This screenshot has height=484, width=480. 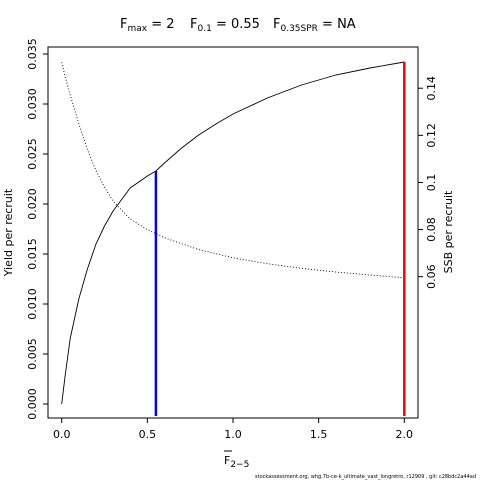 I want to click on x-tick-label: 1.0, so click(x=233, y=434).